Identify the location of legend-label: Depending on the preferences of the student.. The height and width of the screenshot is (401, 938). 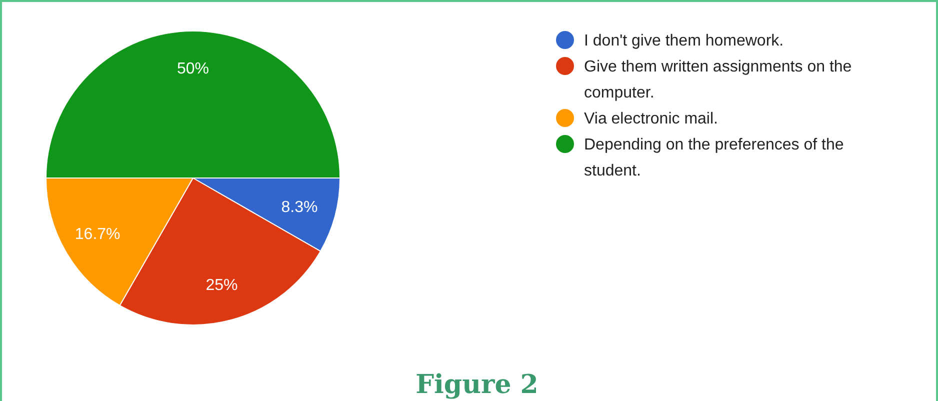
(714, 158).